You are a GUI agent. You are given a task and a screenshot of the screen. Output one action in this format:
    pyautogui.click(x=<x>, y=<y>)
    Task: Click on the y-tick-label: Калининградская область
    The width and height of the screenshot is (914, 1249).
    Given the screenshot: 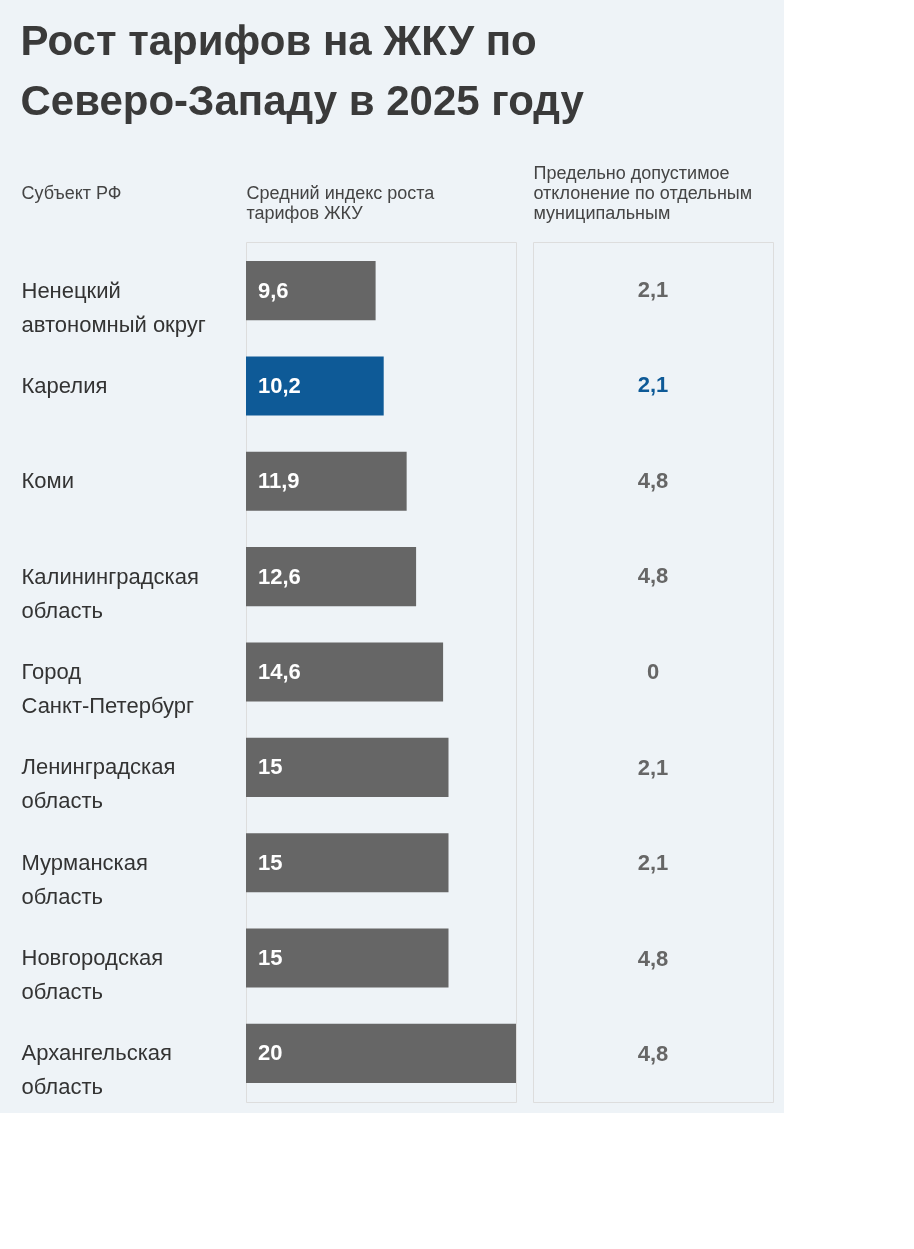 What is the action you would take?
    pyautogui.click(x=110, y=593)
    